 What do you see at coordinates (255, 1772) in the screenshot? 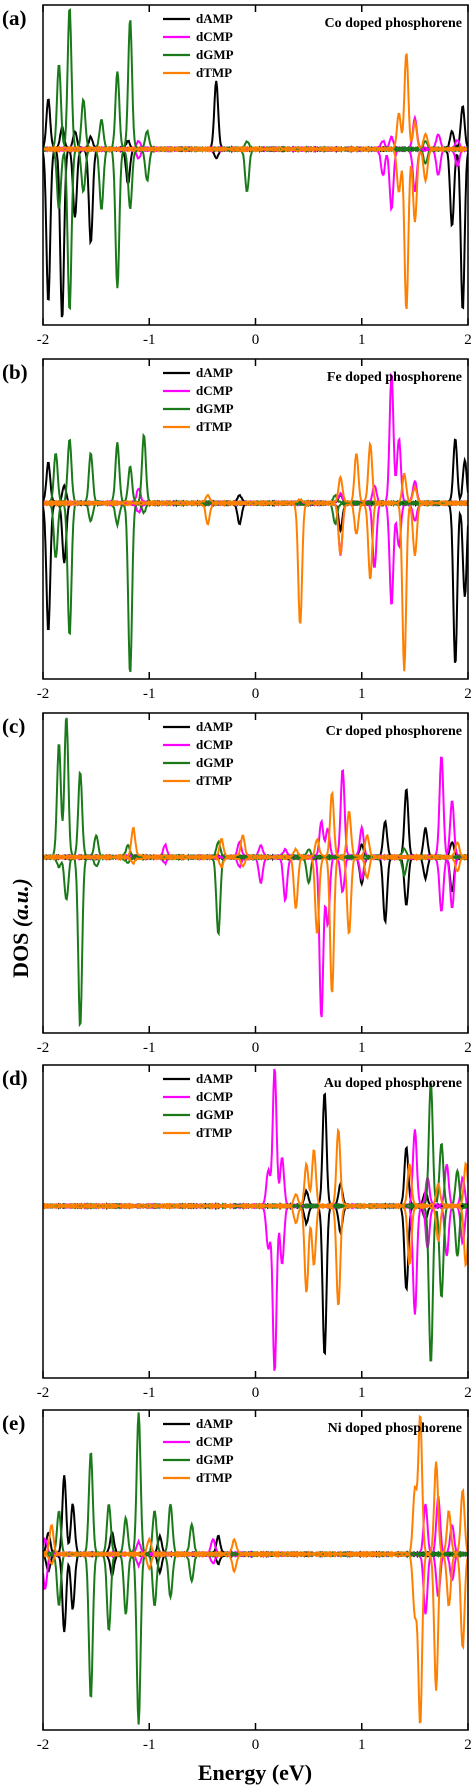
I see `x-axis-label: Energy (eV)` at bounding box center [255, 1772].